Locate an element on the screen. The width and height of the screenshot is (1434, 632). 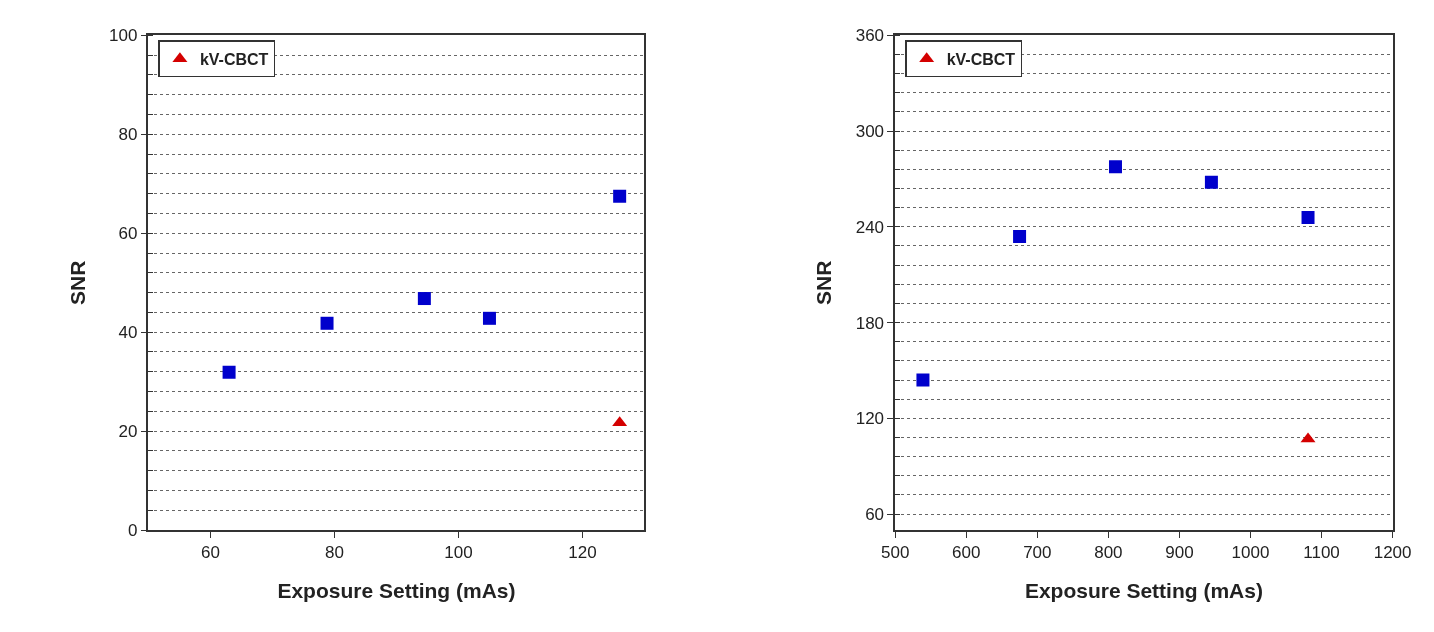
y-tick-label: 40 is located at coordinates (128, 333).